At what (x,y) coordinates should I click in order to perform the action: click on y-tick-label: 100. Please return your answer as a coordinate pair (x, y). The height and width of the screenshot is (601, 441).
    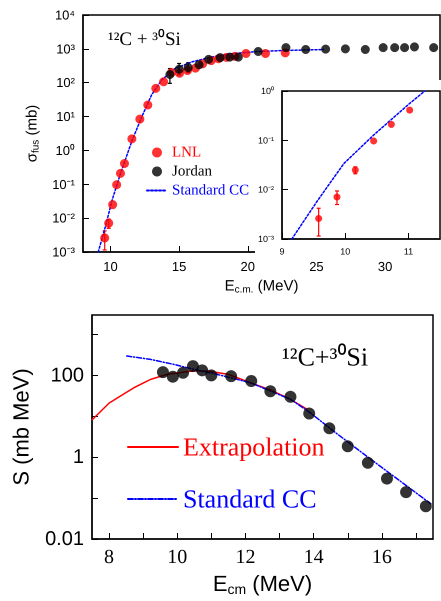
    Looking at the image, I should click on (67, 375).